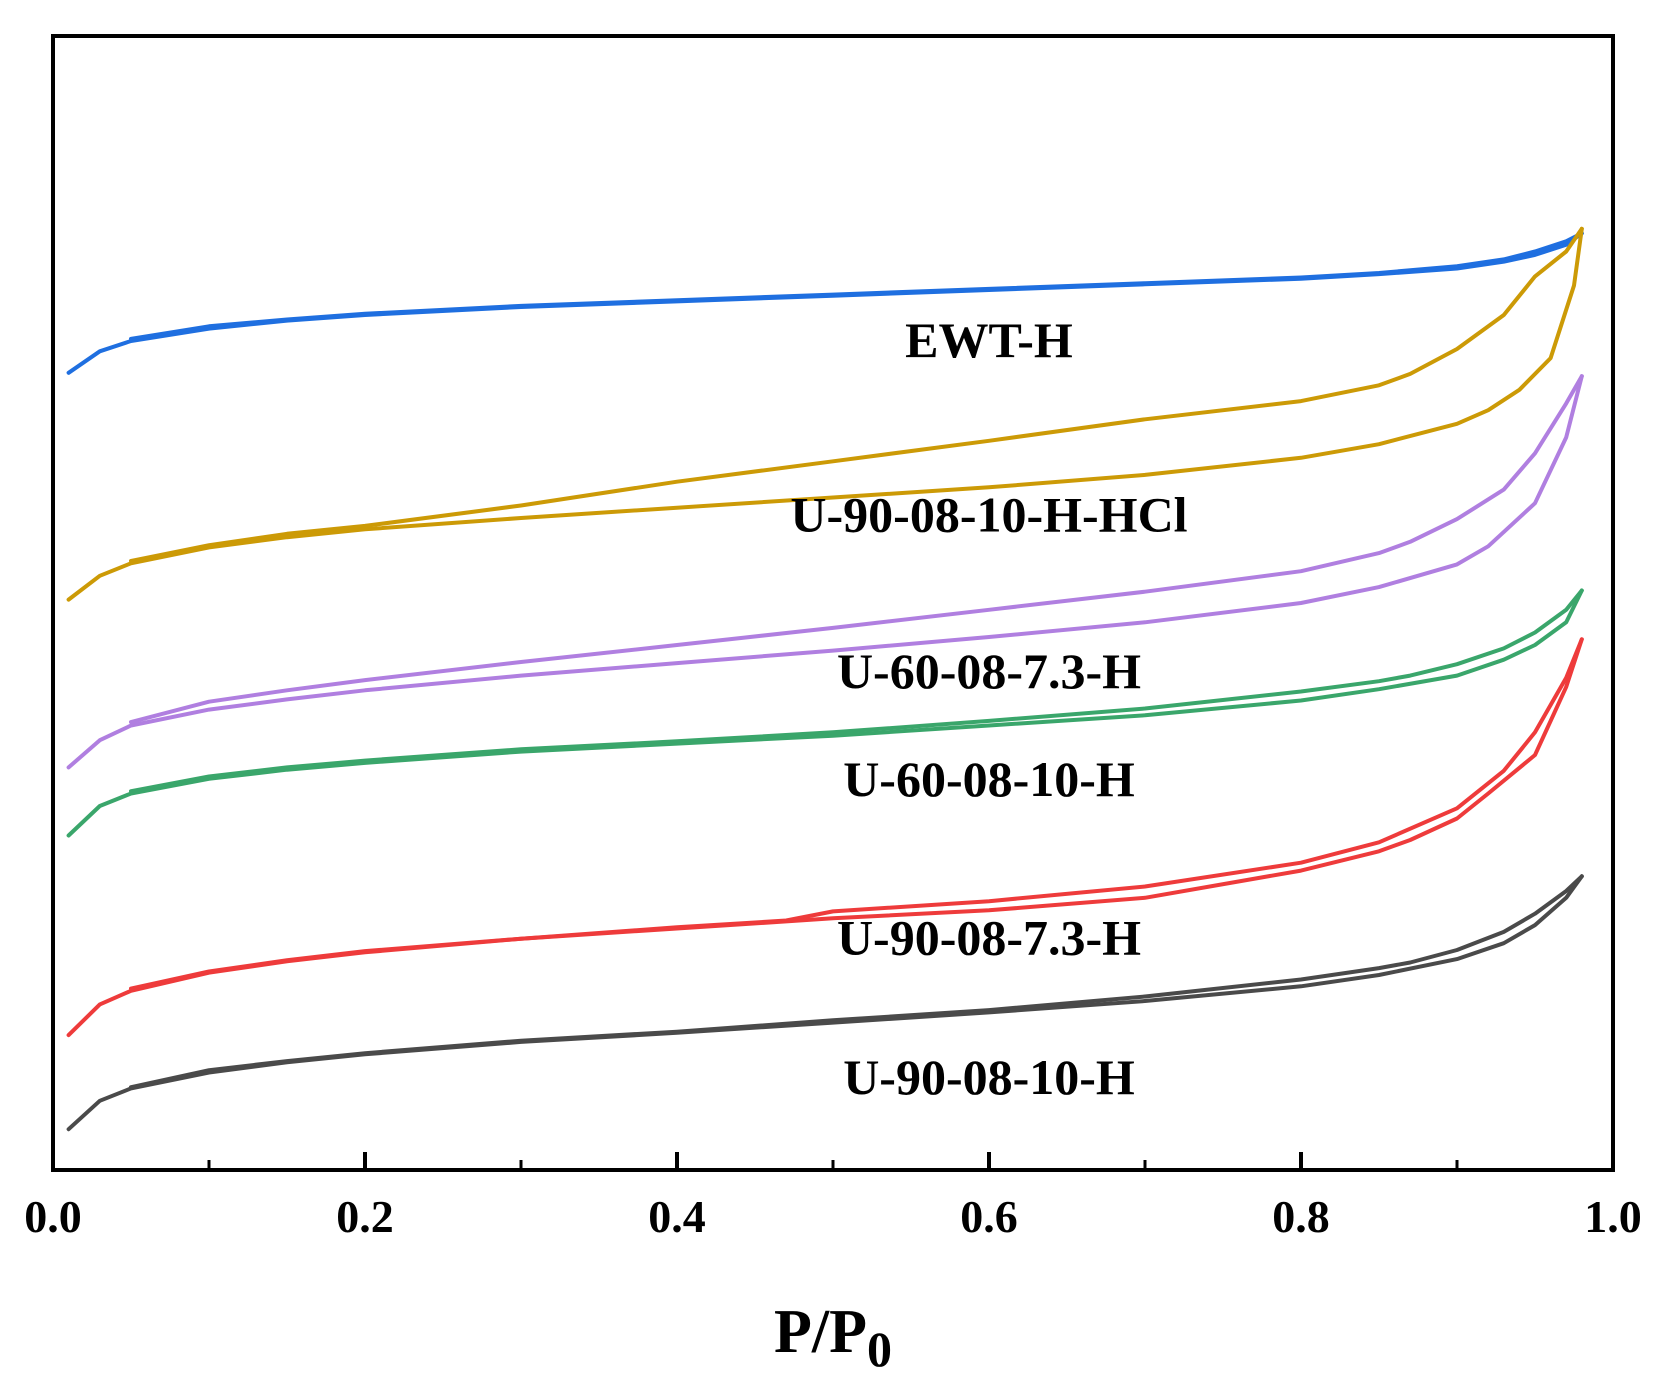  Describe the element at coordinates (856, 286) in the screenshot. I see `curve-ewt-h-desorption` at that location.